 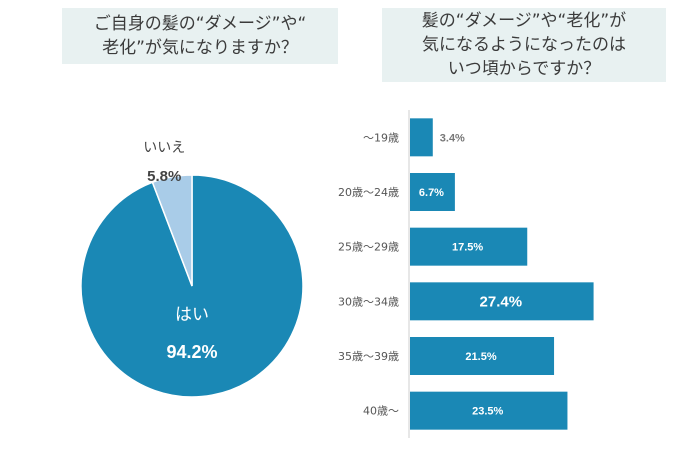 I want to click on pie-value-no: 5.8%, so click(x=164, y=176).